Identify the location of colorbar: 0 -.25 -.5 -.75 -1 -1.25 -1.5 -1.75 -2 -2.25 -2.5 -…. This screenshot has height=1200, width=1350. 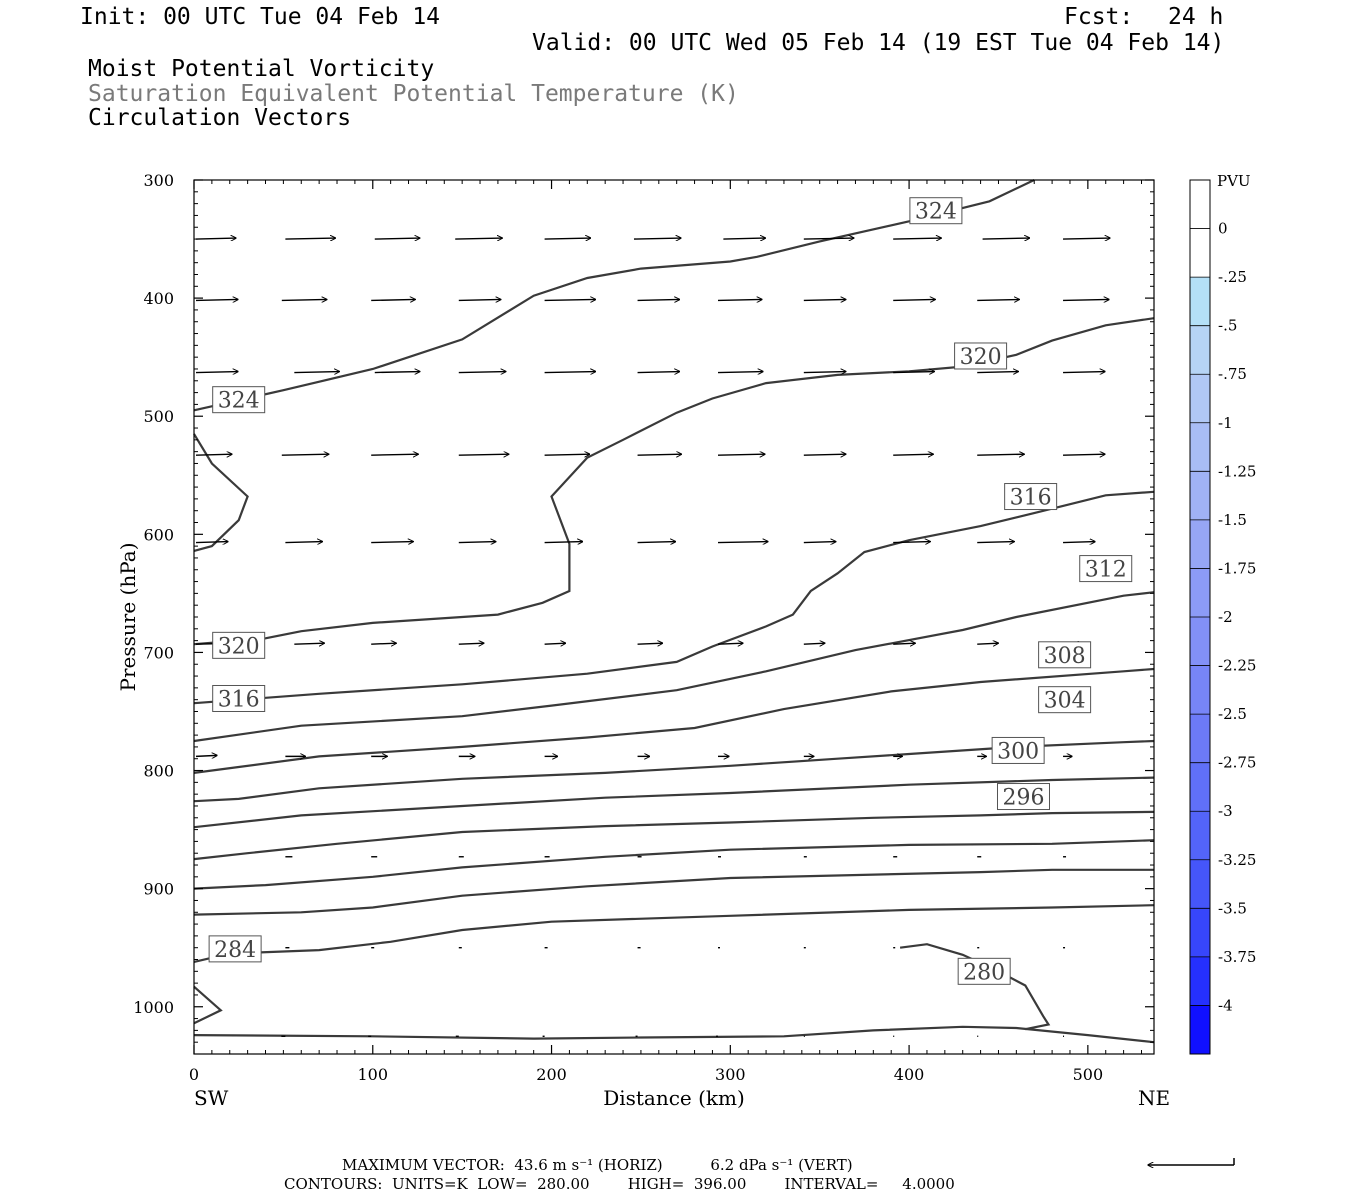
(1222, 617).